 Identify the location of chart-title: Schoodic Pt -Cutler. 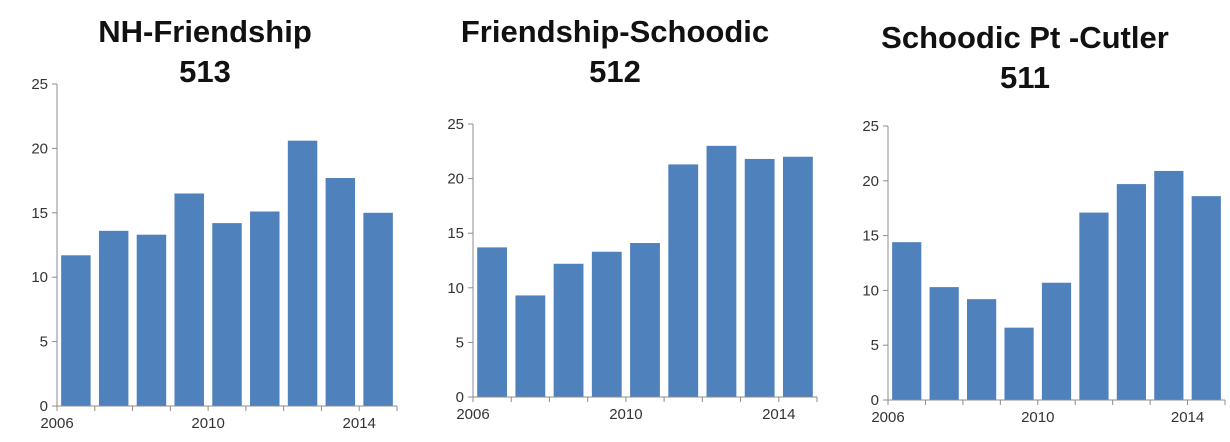
(1025, 37).